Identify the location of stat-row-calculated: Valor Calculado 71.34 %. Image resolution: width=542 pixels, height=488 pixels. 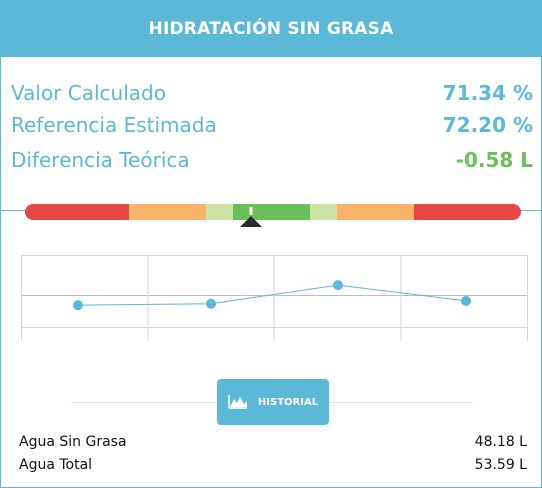
(272, 93).